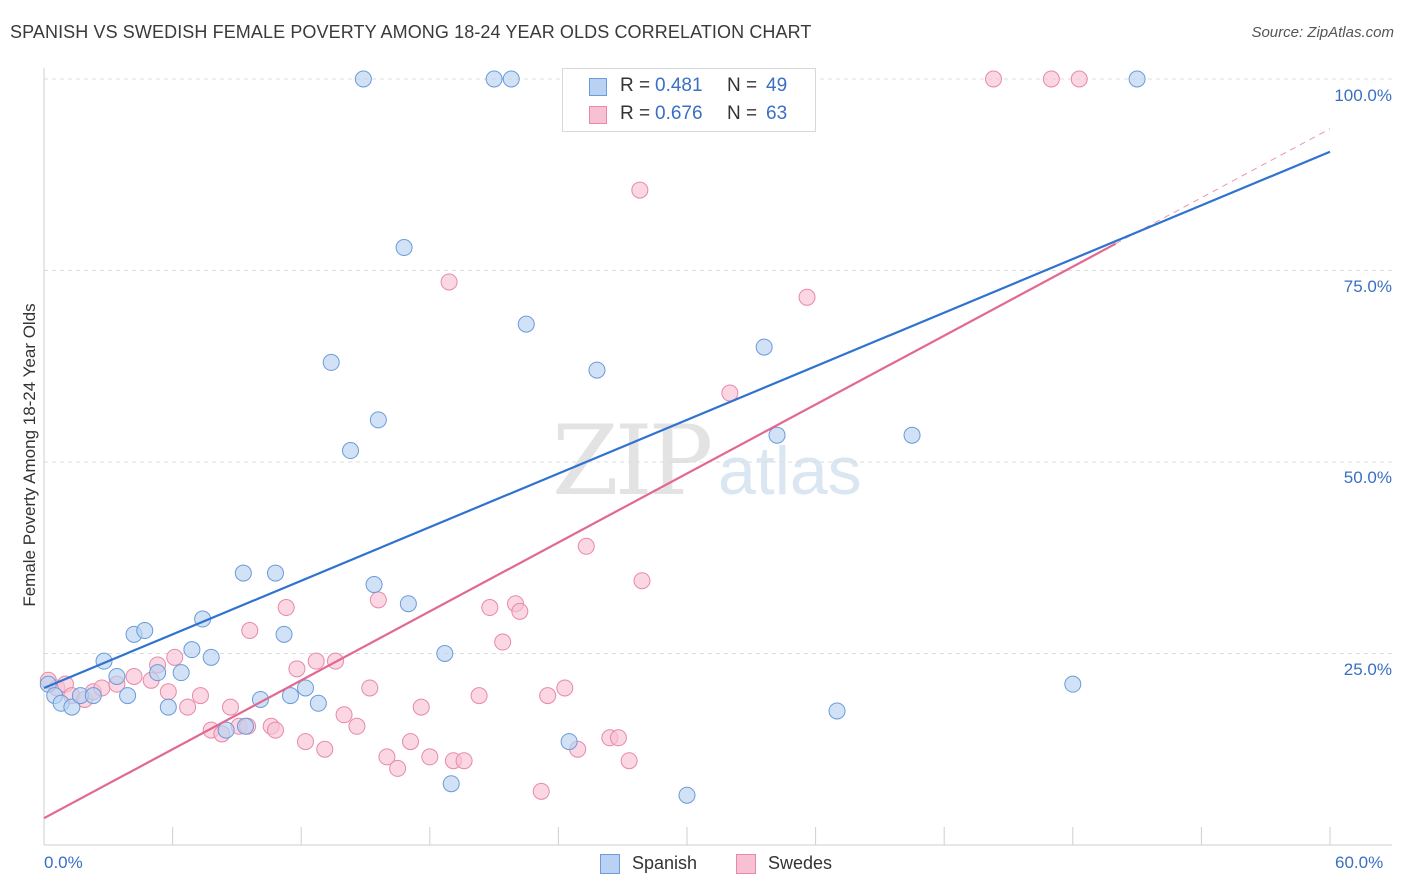  Describe the element at coordinates (689, 100) in the screenshot. I see `correlation-legend: R = 0.481 N = 49 R = 0.676 N = 63` at that location.